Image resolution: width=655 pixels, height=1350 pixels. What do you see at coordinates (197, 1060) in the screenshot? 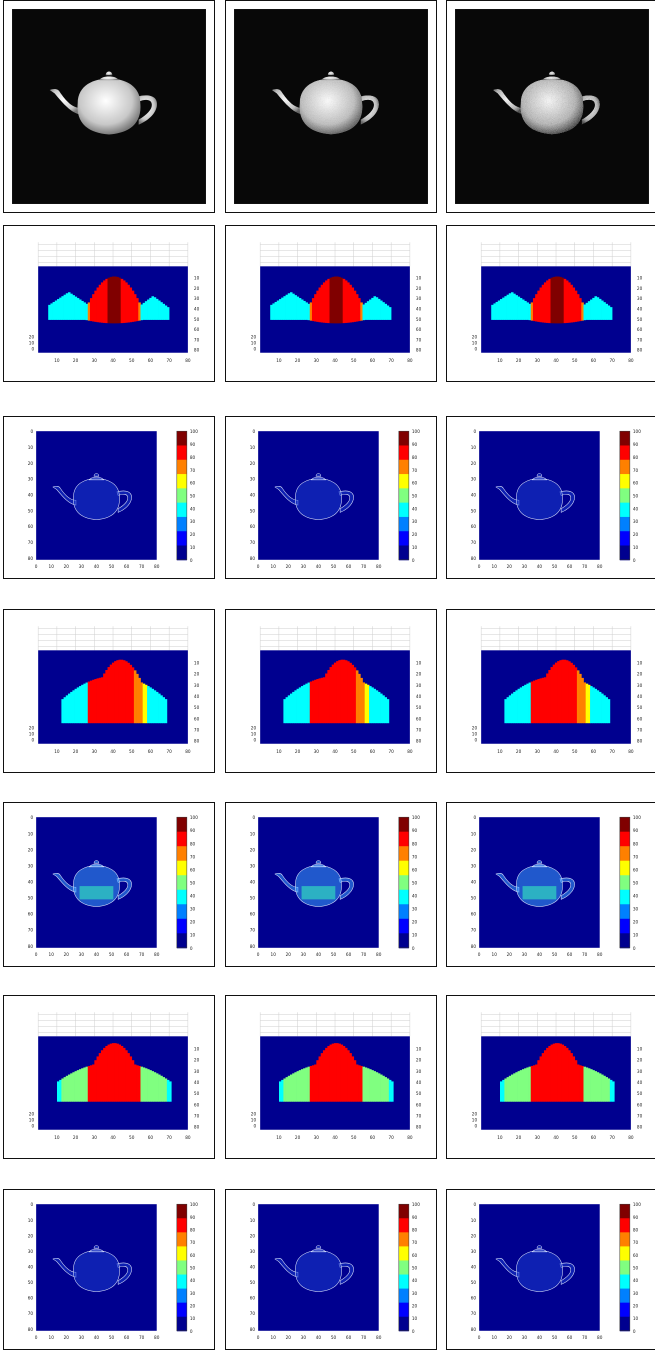
I see `y-tick-label: 20` at bounding box center [197, 1060].